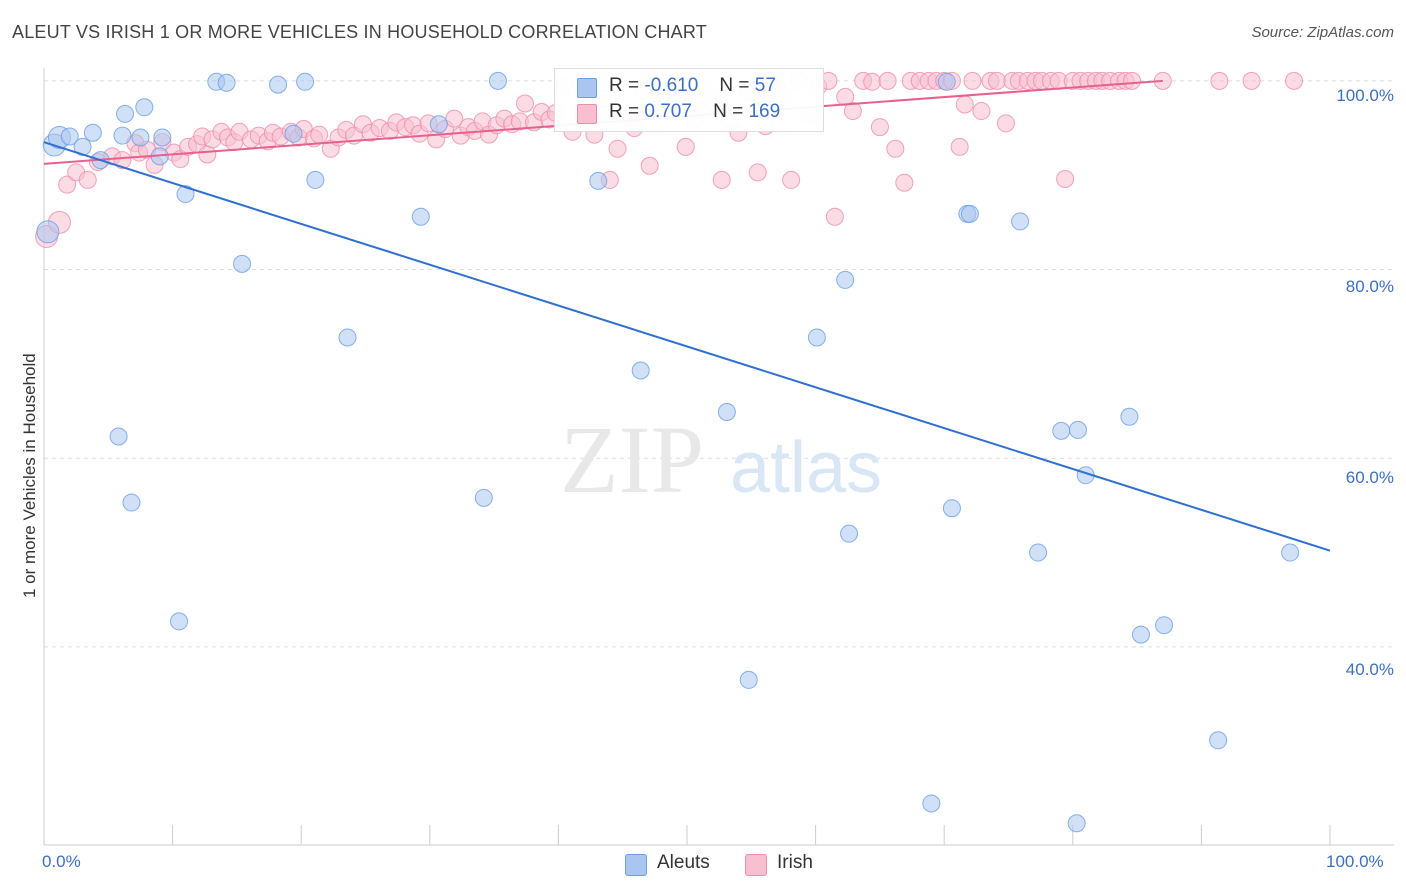 Image resolution: width=1406 pixels, height=892 pixels. I want to click on watermark-zip: ZIP, so click(632, 459).